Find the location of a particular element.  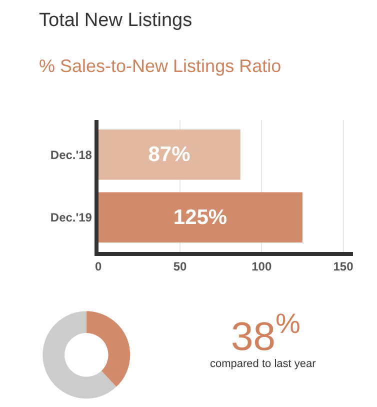

x-tick-label: 0 is located at coordinates (98, 266).